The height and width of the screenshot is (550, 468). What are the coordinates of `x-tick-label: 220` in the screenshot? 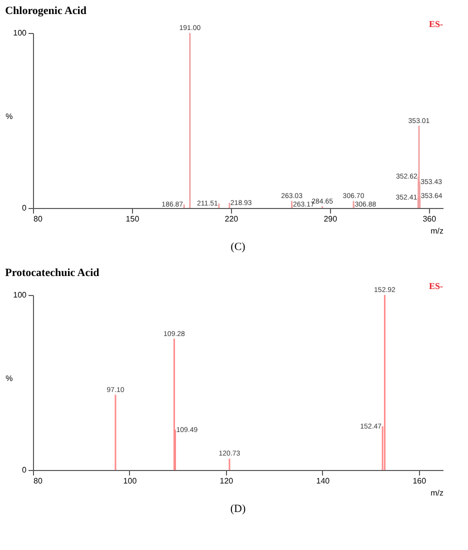 It's located at (231, 219).